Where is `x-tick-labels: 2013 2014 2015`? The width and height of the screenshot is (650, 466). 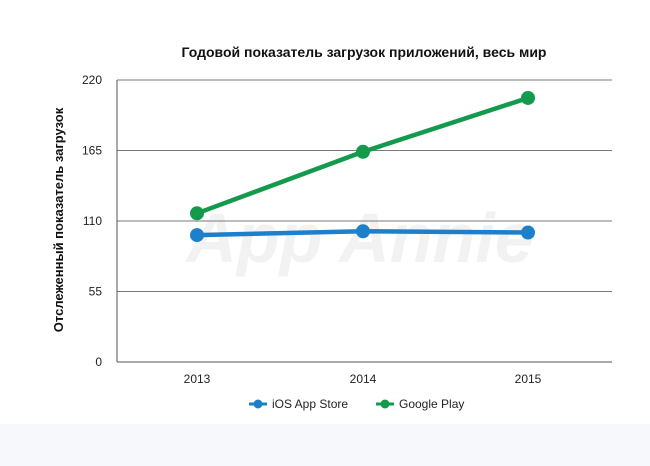
x-tick-labels: 2013 2014 2015 is located at coordinates (363, 379).